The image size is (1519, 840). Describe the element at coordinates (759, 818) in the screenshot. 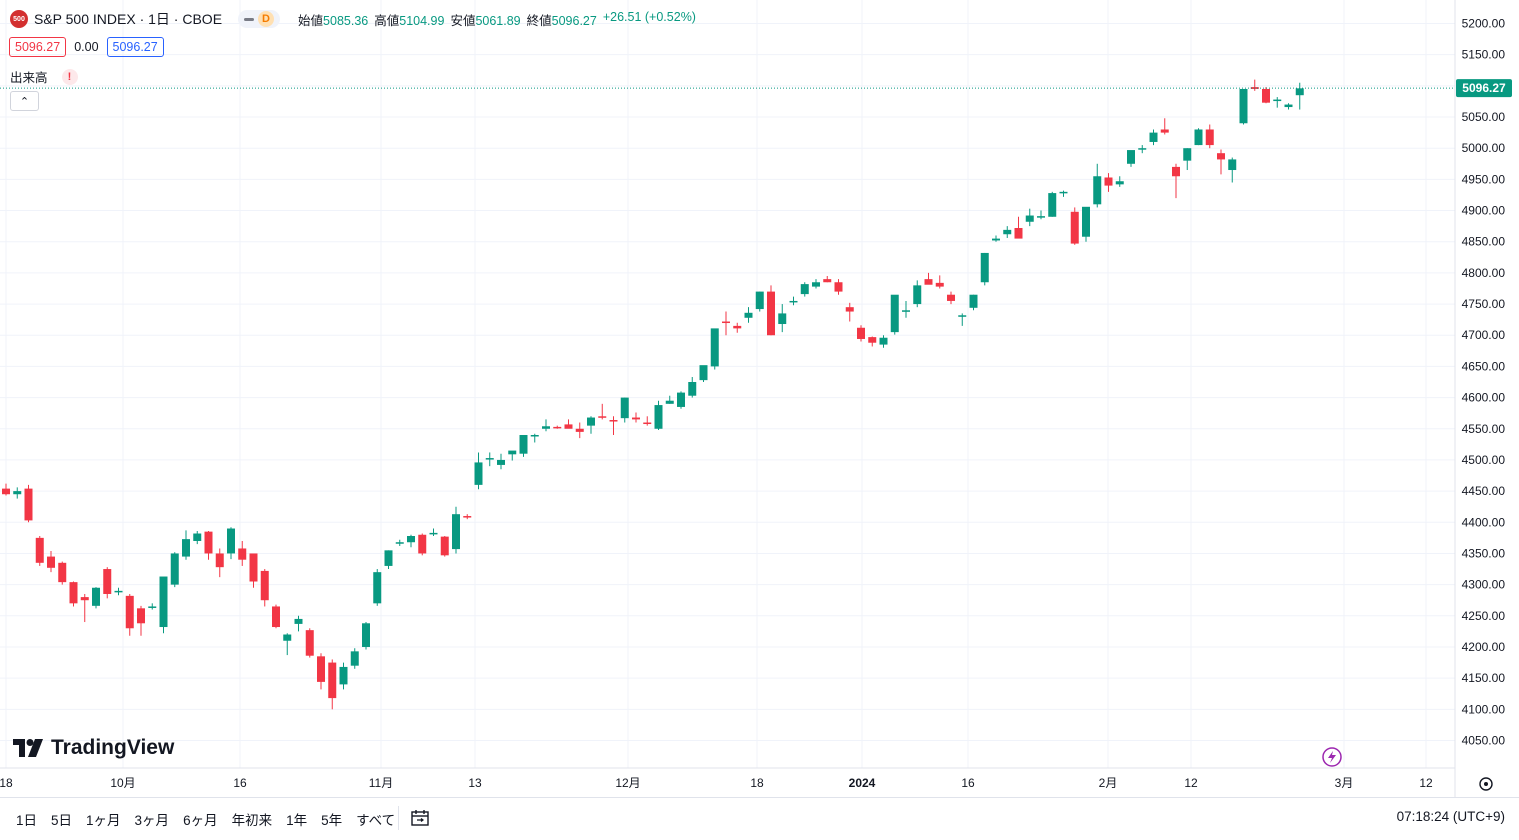

I see `bottom-toolbar: 1日 5日 1ヶ月 3ヶ月 6ヶ月 年初来 1年 5年 すべて 07:18:24 (UTC+9)` at that location.